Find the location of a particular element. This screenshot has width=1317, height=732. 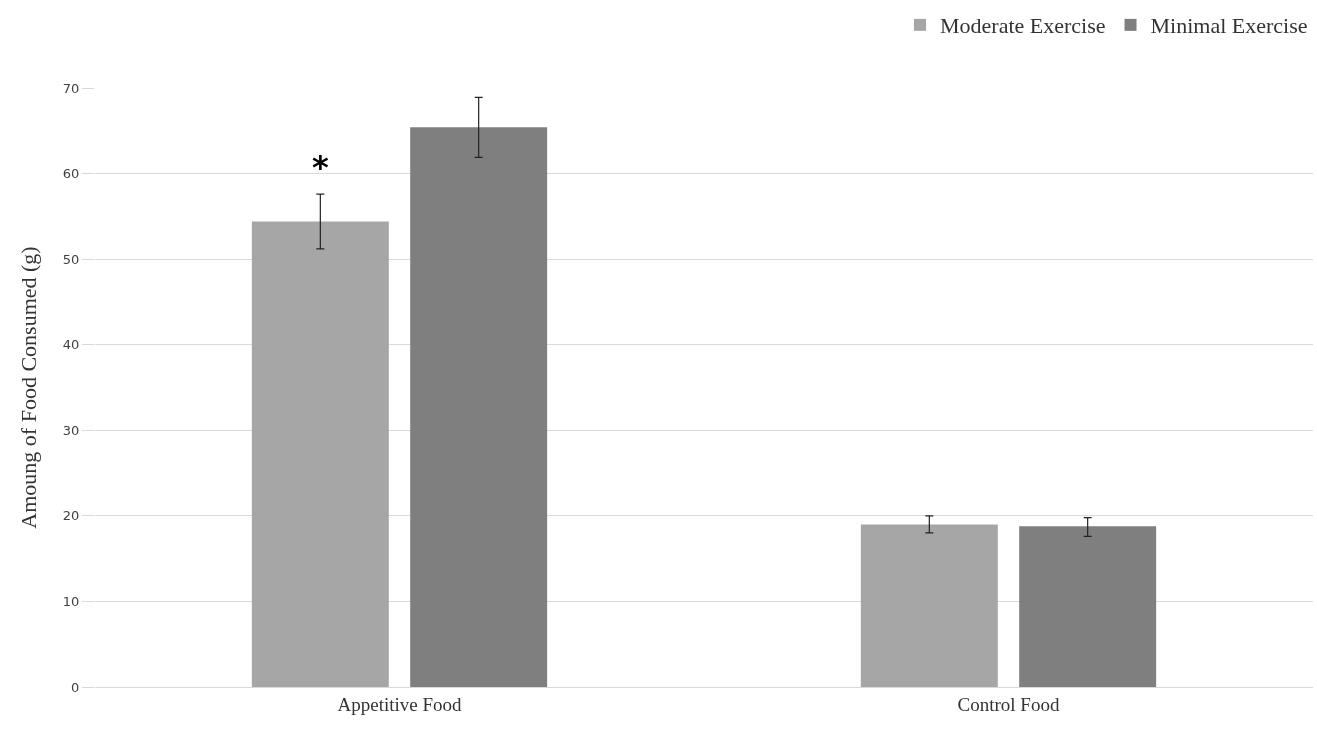

y-tick-label: 10 is located at coordinates (71, 601).